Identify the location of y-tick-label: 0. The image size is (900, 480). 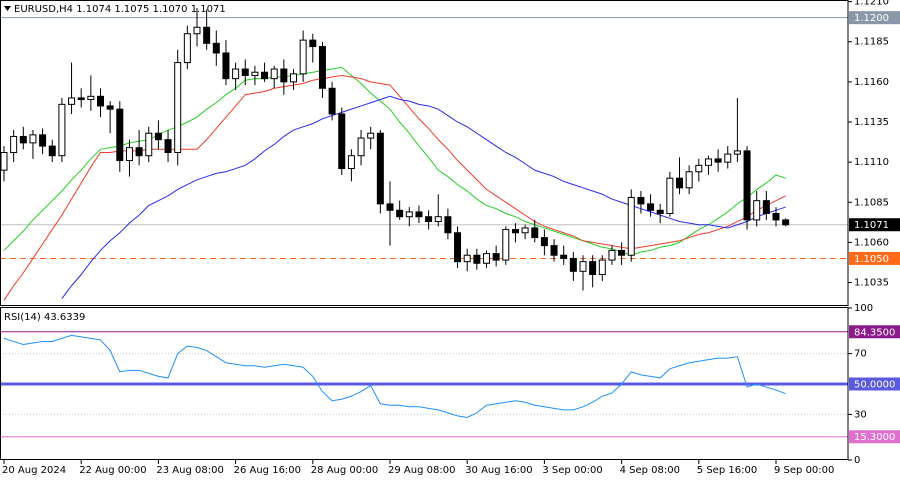
(857, 460).